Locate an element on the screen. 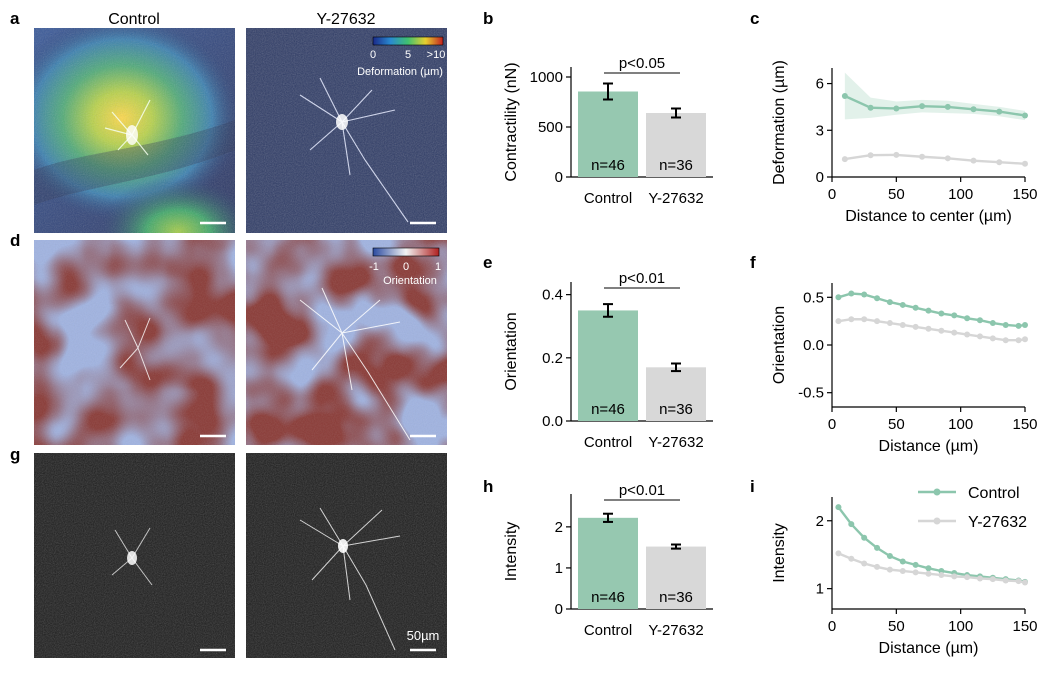  x-tick-label: Y-27632 is located at coordinates (675, 442).